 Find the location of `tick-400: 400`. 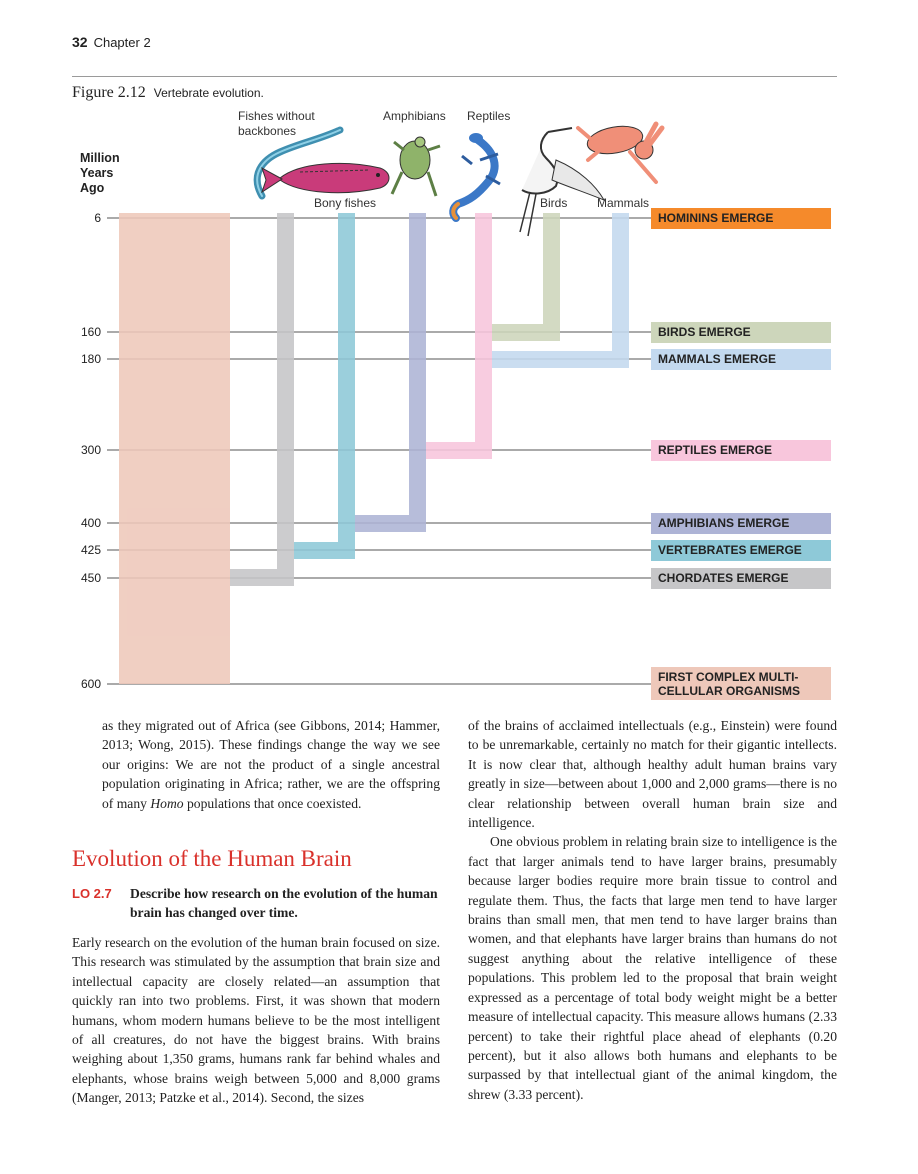

tick-400: 400 is located at coordinates (91, 523).